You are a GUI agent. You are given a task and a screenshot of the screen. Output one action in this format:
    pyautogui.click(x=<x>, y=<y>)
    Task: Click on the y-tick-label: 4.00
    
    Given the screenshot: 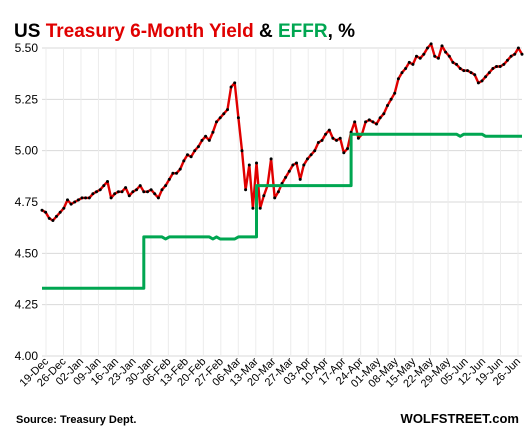 What is the action you would take?
    pyautogui.click(x=27, y=356)
    